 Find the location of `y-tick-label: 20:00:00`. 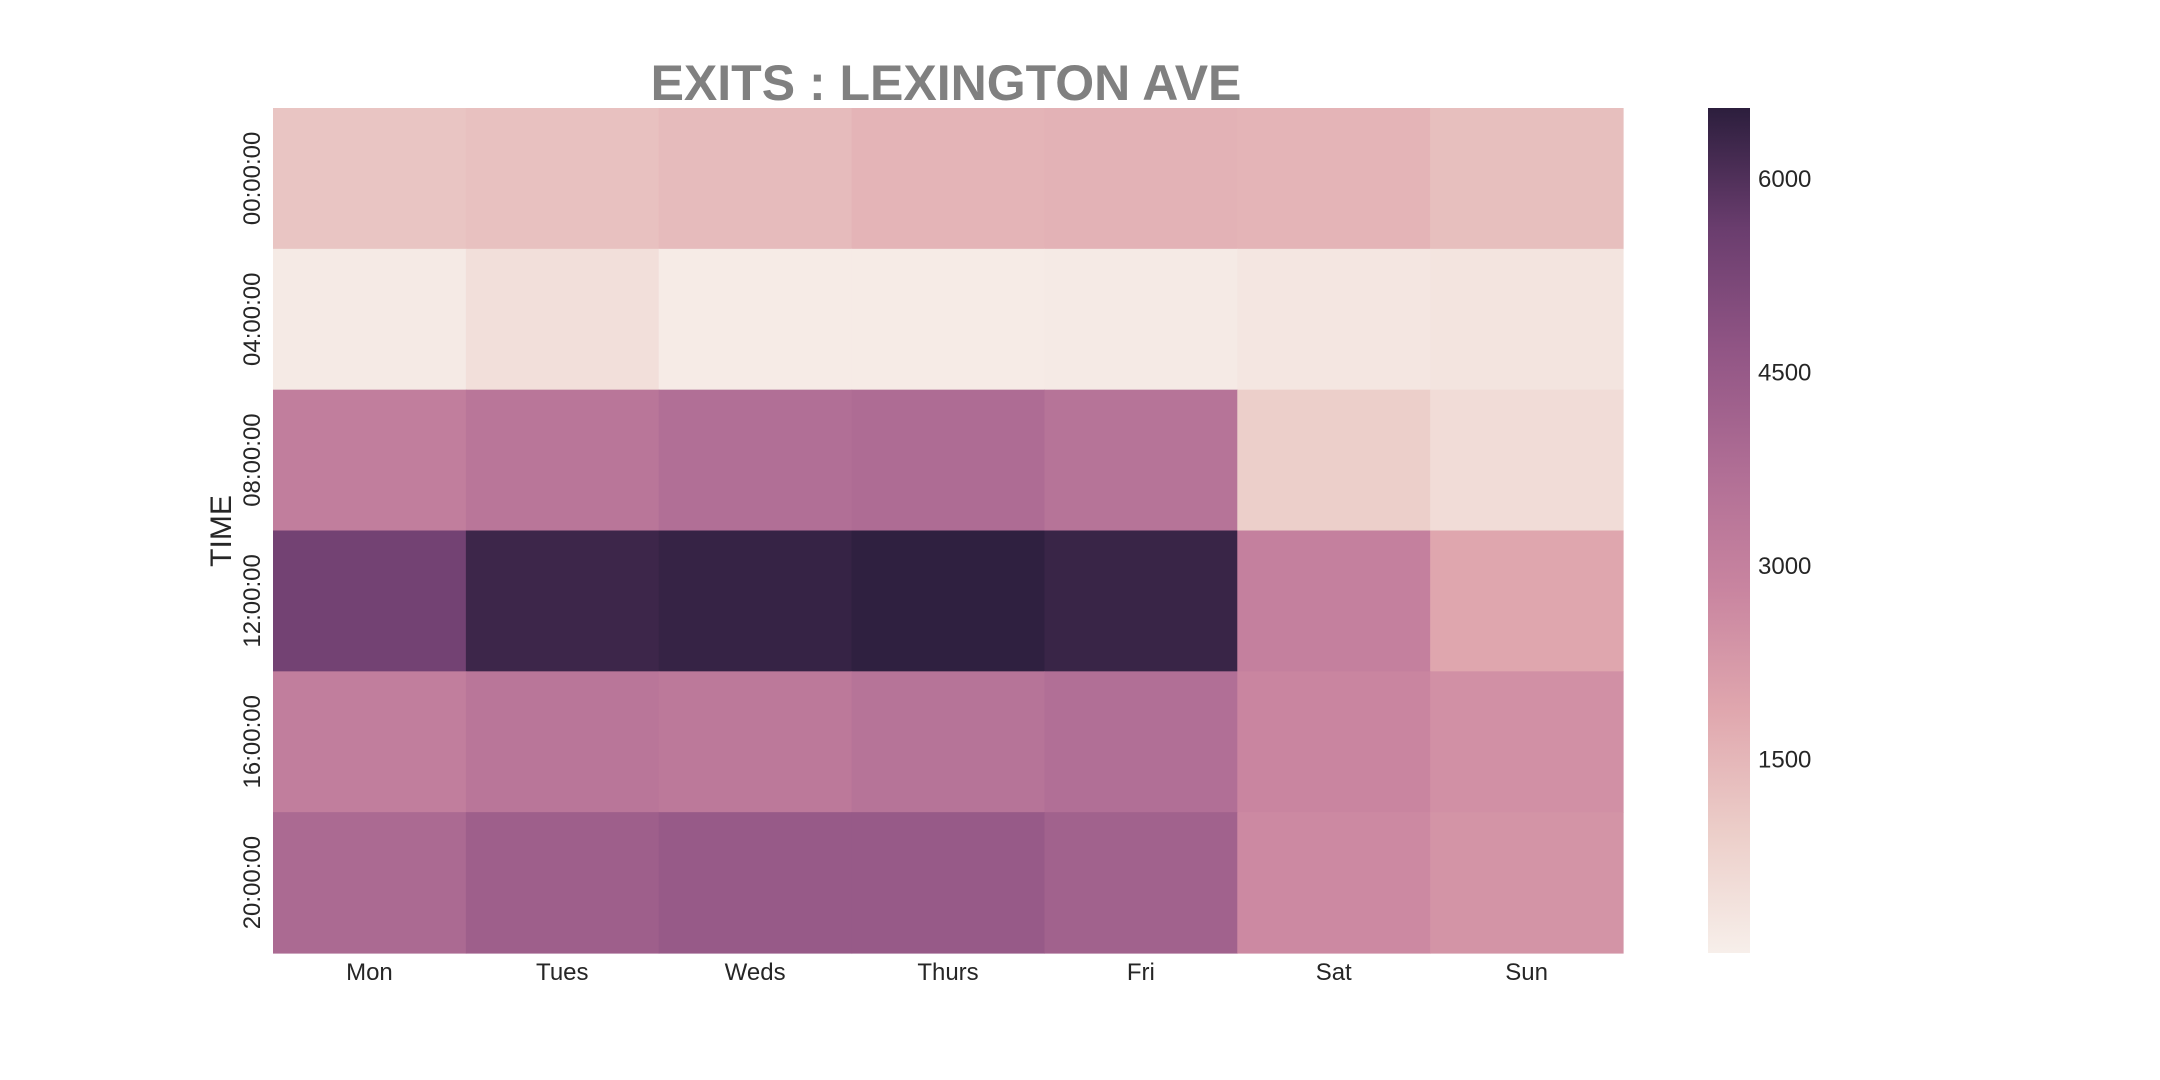

y-tick-label: 20:00:00 is located at coordinates (252, 882).